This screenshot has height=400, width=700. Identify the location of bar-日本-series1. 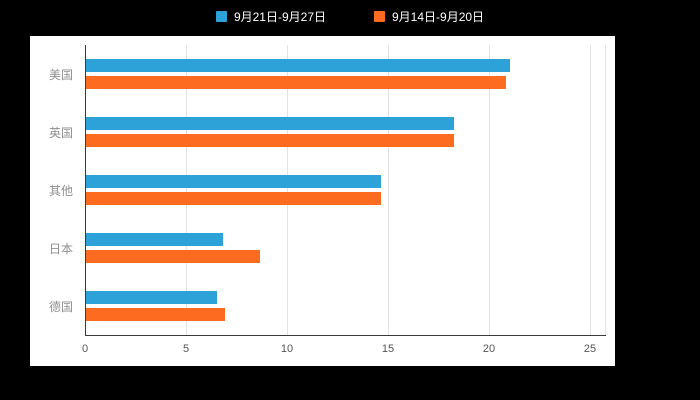
(173, 256).